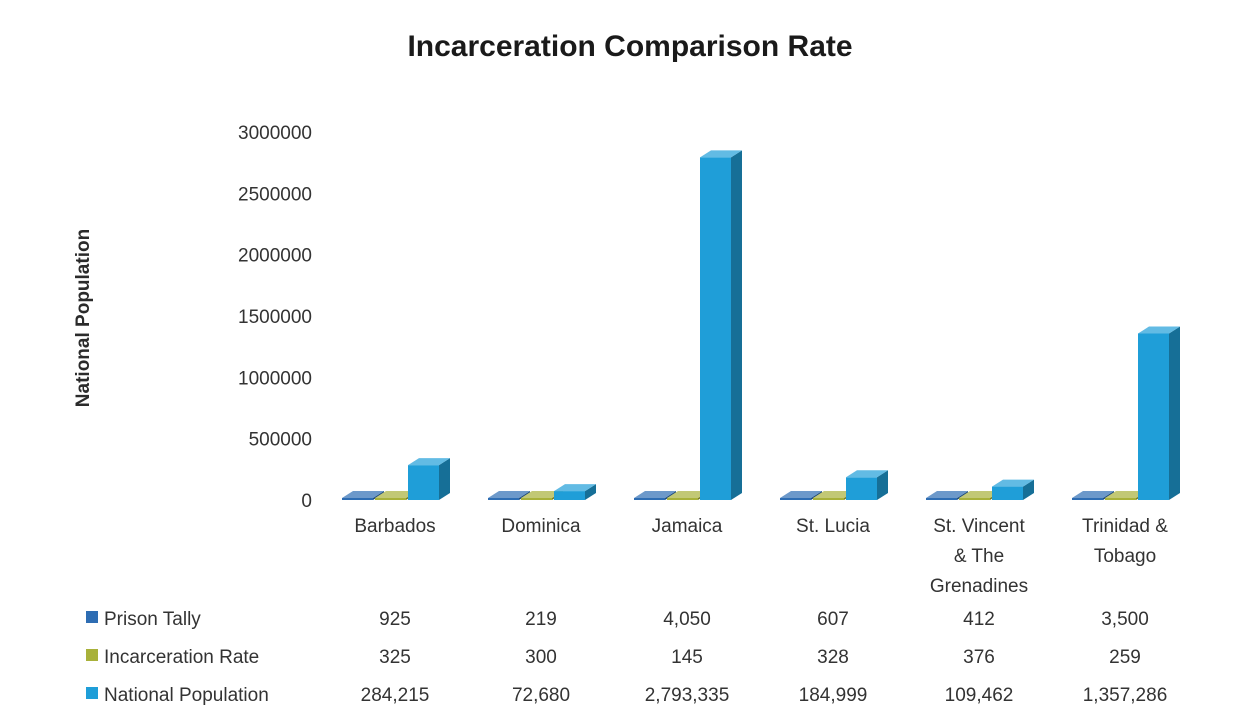 The height and width of the screenshot is (725, 1260). I want to click on data-table-value: 109,462, so click(979, 695).